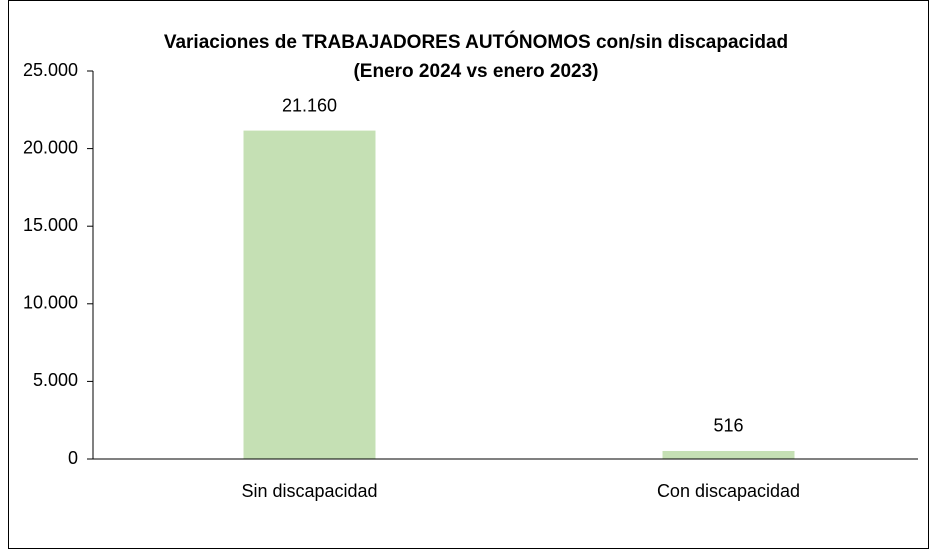  I want to click on chart-title-line: (Enero 2024 vs enero 2023), so click(475, 71).